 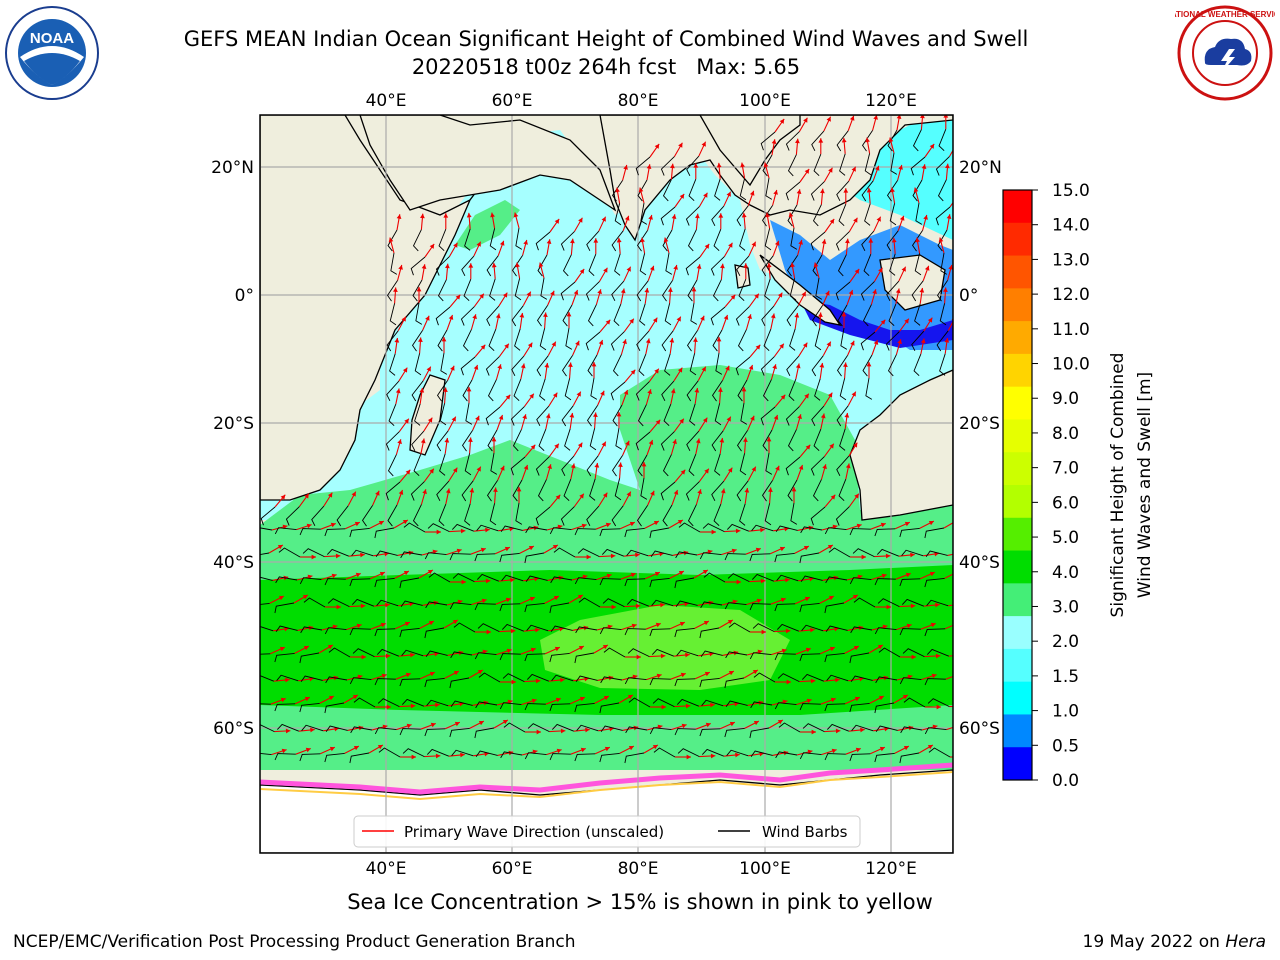 I want to click on lat-tick-left-0: 0°, so click(x=244, y=296).